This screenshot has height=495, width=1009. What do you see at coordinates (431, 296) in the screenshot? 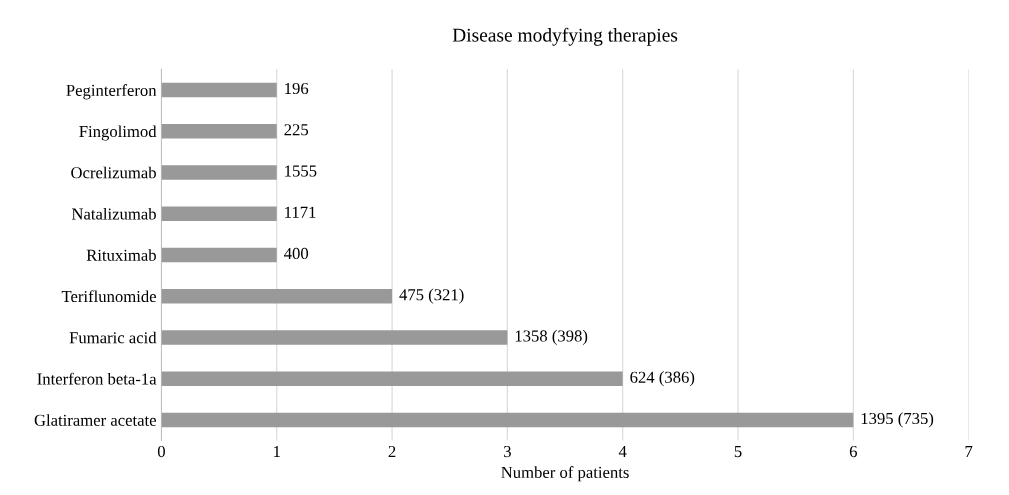
I see `annotation: 475 (321)` at bounding box center [431, 296].